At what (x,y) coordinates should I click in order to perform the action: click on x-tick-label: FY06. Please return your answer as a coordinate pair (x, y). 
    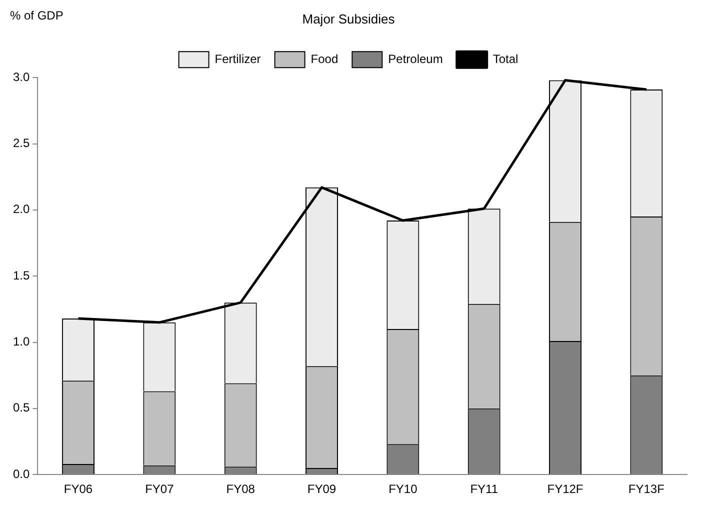
    Looking at the image, I should click on (78, 489).